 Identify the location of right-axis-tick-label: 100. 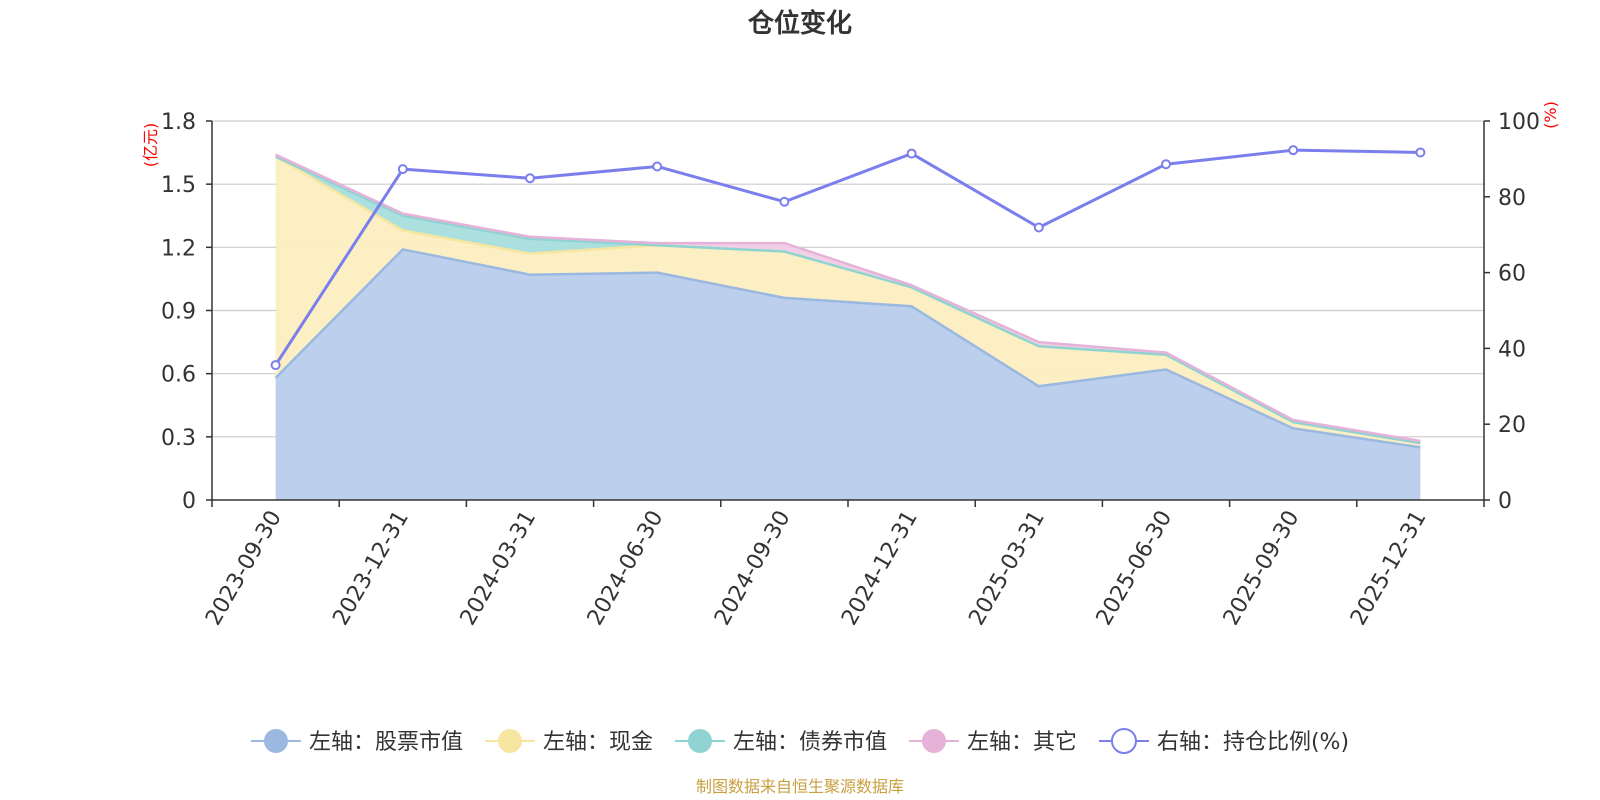
(1519, 122).